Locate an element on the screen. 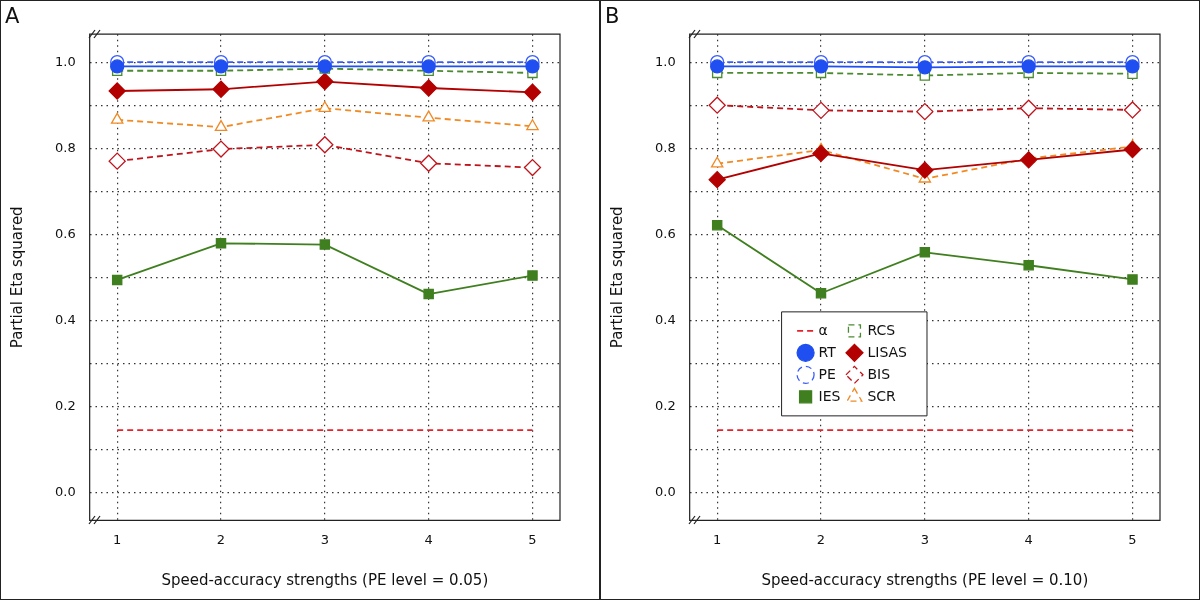 The height and width of the screenshot is (600, 1200). legend-label: IES is located at coordinates (829, 395).